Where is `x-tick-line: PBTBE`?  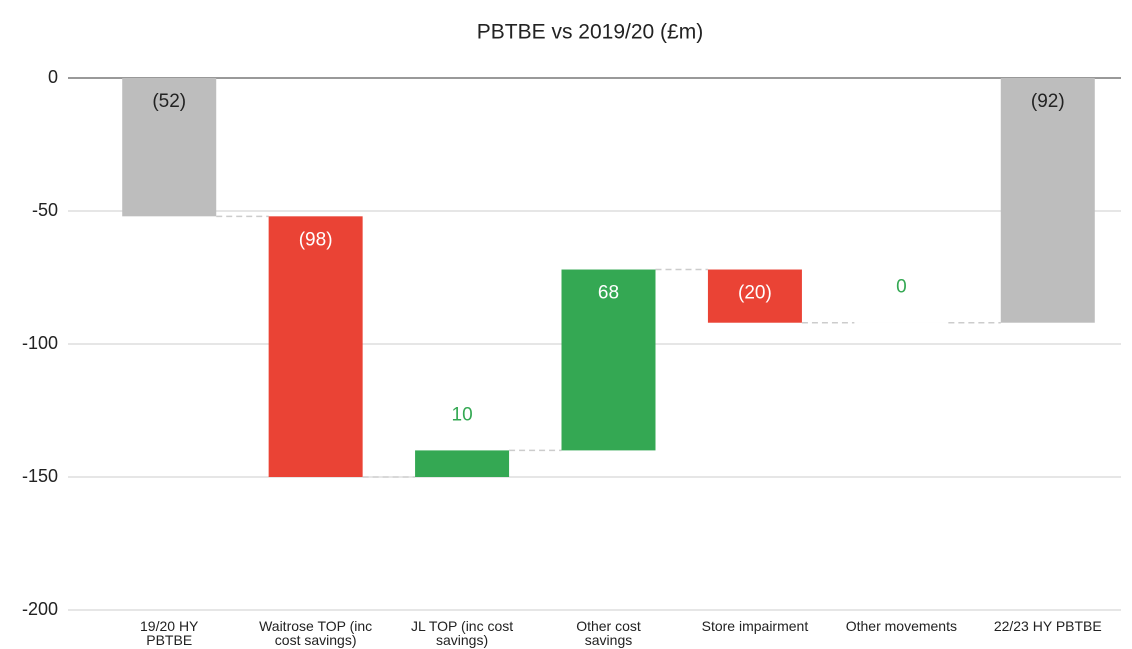 x-tick-line: PBTBE is located at coordinates (169, 640).